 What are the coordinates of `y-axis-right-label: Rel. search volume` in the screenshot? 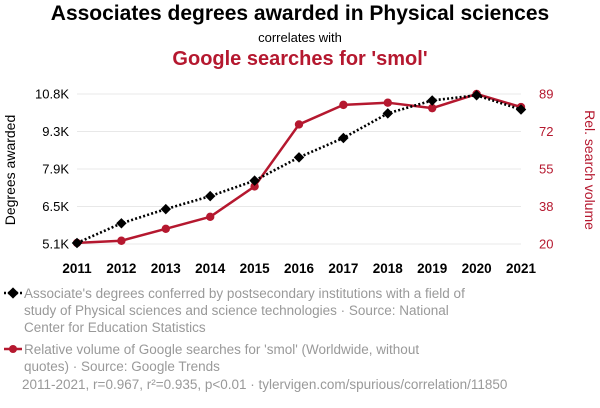 It's located at (590, 170).